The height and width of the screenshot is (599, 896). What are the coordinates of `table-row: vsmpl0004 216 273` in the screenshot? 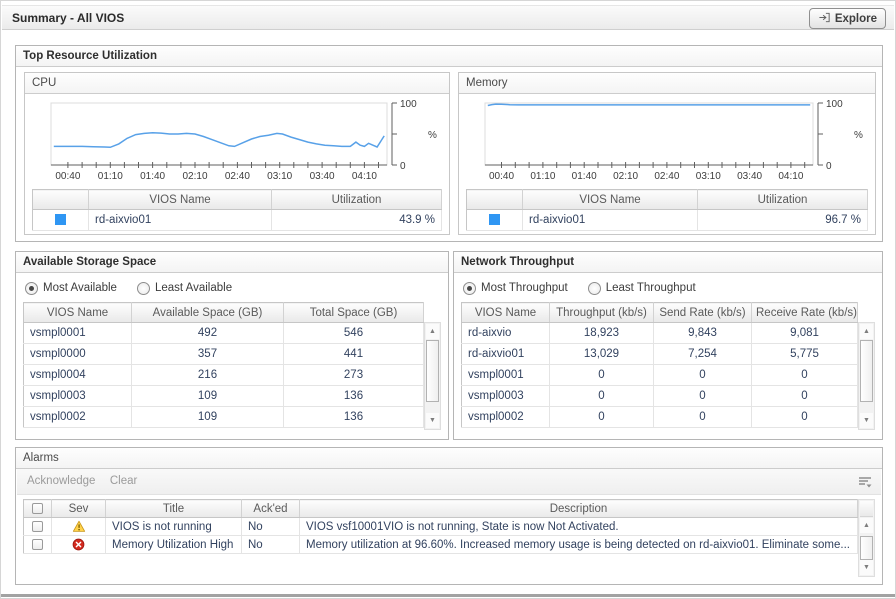 It's located at (223, 375).